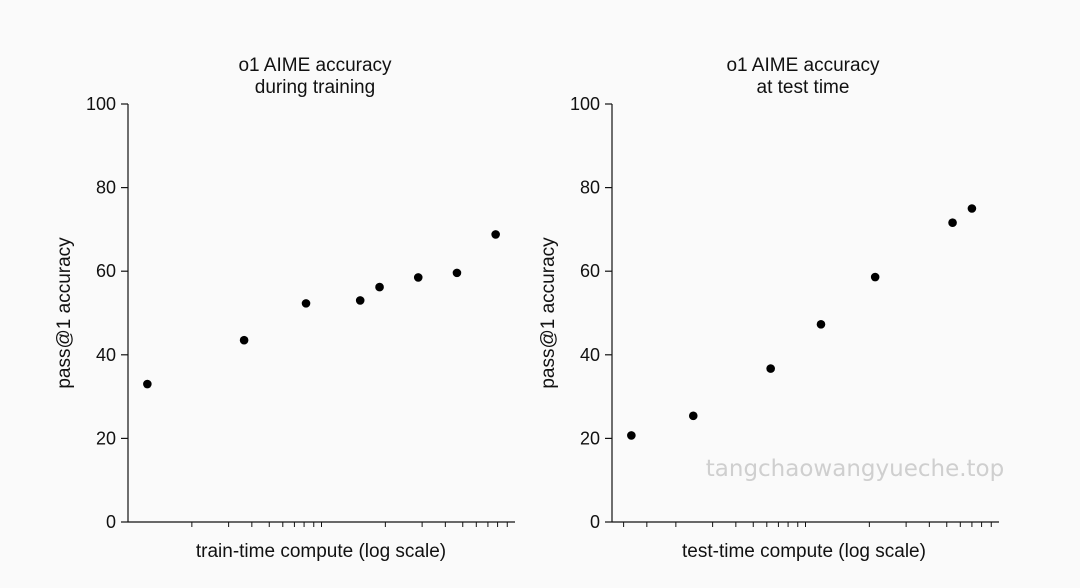  What do you see at coordinates (321, 551) in the screenshot?
I see `x-axis-label: train-time compute (log scale)` at bounding box center [321, 551].